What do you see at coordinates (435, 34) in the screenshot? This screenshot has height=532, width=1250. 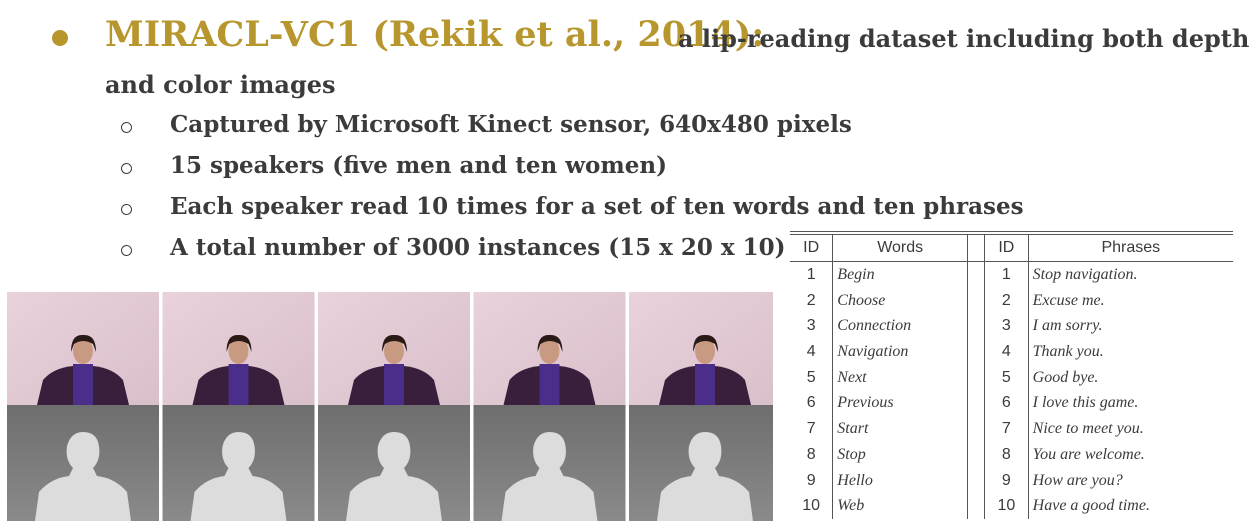 I see `slide-title: MIRACL-VC1 (Rekik et al., 2014):` at bounding box center [435, 34].